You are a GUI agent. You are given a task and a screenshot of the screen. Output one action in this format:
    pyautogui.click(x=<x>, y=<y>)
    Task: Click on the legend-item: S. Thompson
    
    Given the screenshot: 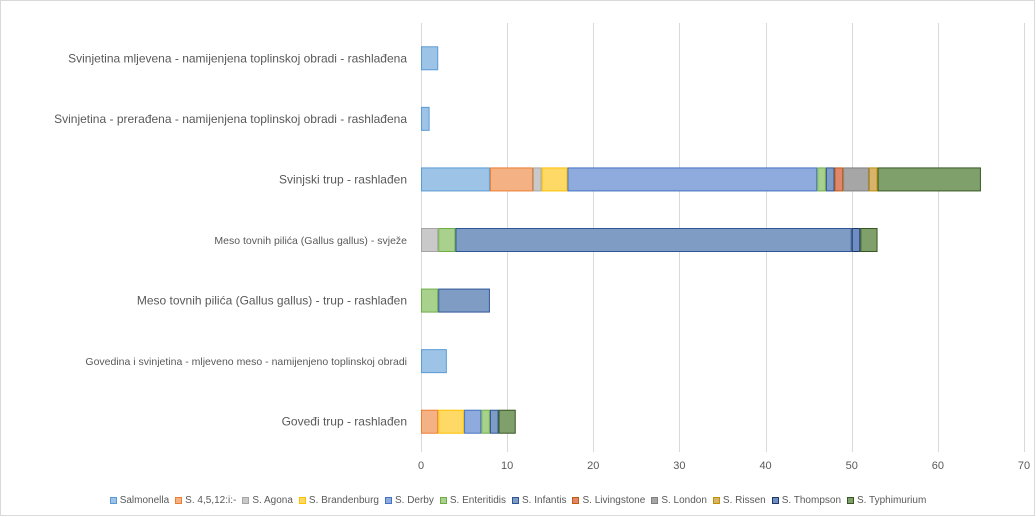 What is the action you would take?
    pyautogui.click(x=806, y=500)
    